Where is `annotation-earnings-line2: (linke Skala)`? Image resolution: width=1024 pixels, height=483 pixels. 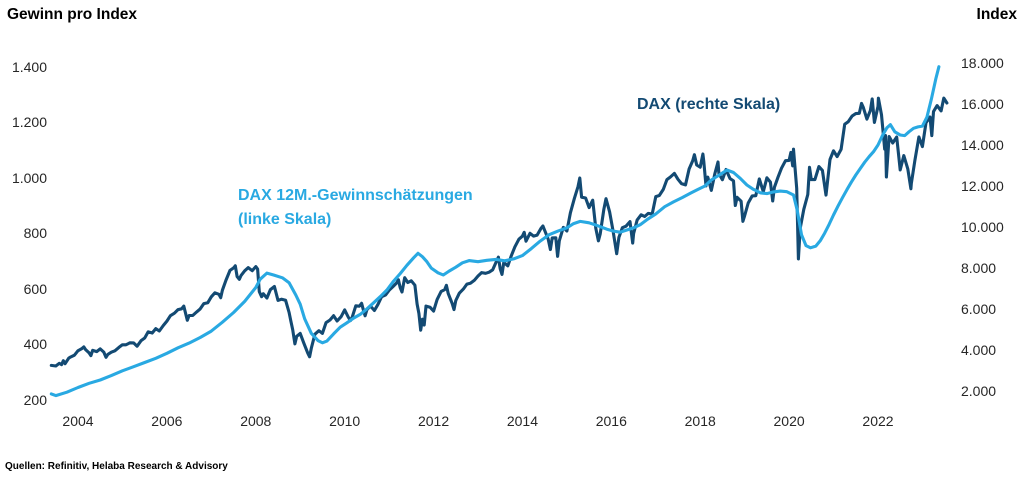 annotation-earnings-line2: (linke Skala) is located at coordinates (285, 219).